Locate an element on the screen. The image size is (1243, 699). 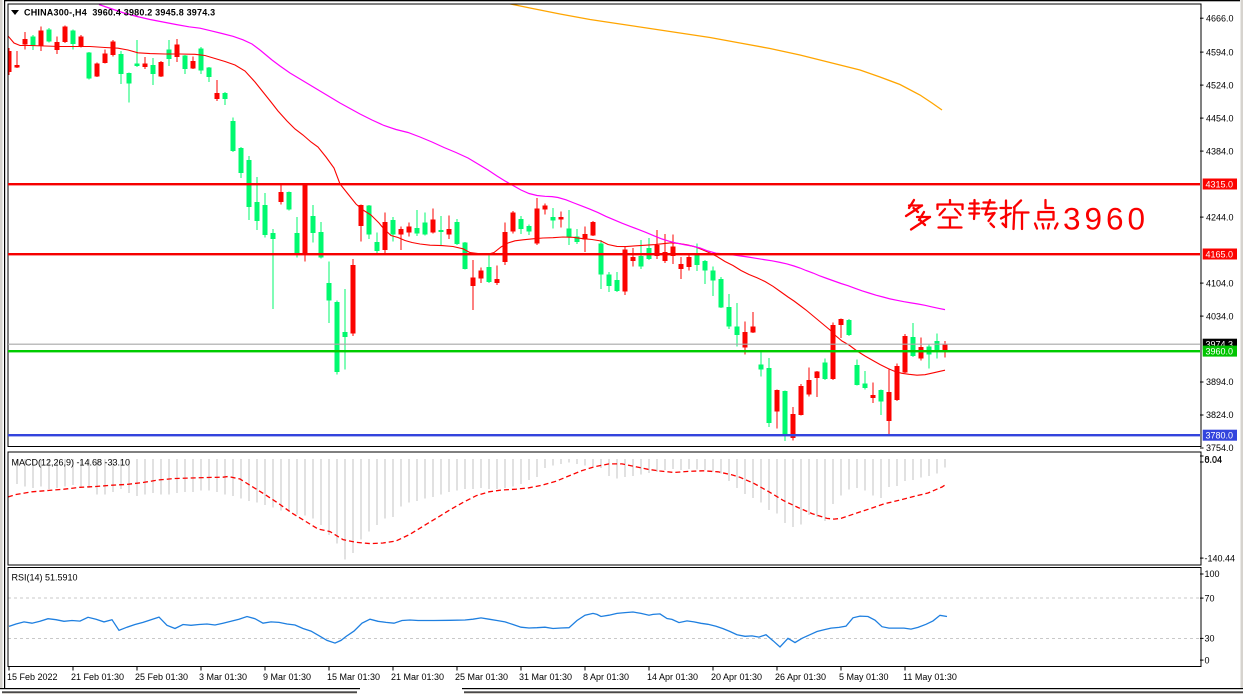
svg-text: MACD(12,26,9) -14.68 -33.10 is located at coordinates (71, 463).